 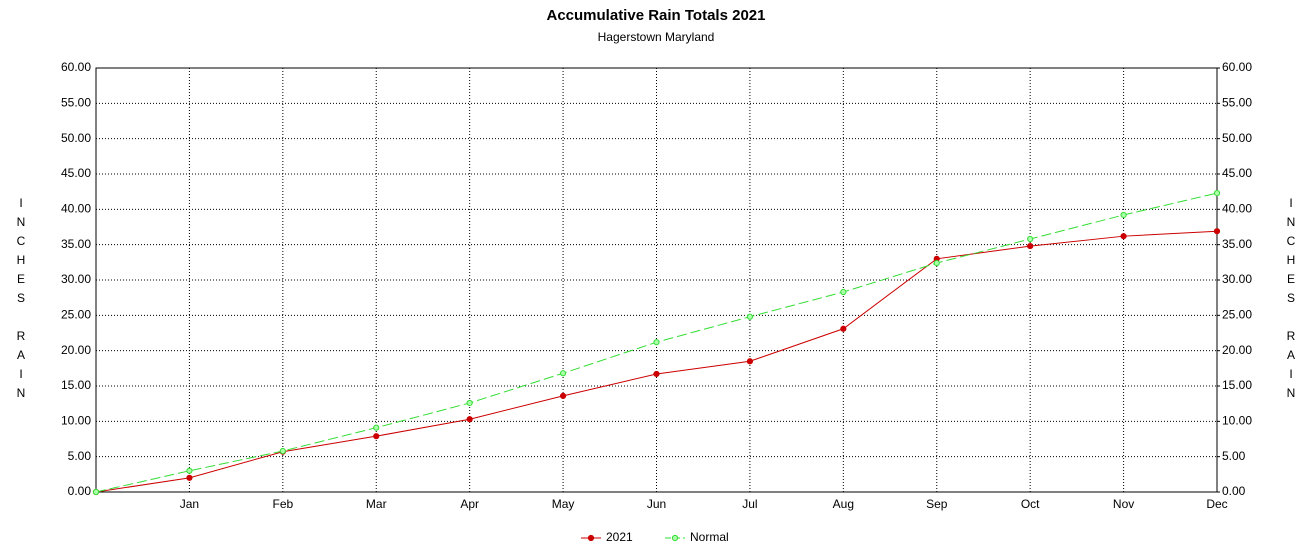 What do you see at coordinates (1237, 103) in the screenshot?
I see `y2-tick-label: 55.00` at bounding box center [1237, 103].